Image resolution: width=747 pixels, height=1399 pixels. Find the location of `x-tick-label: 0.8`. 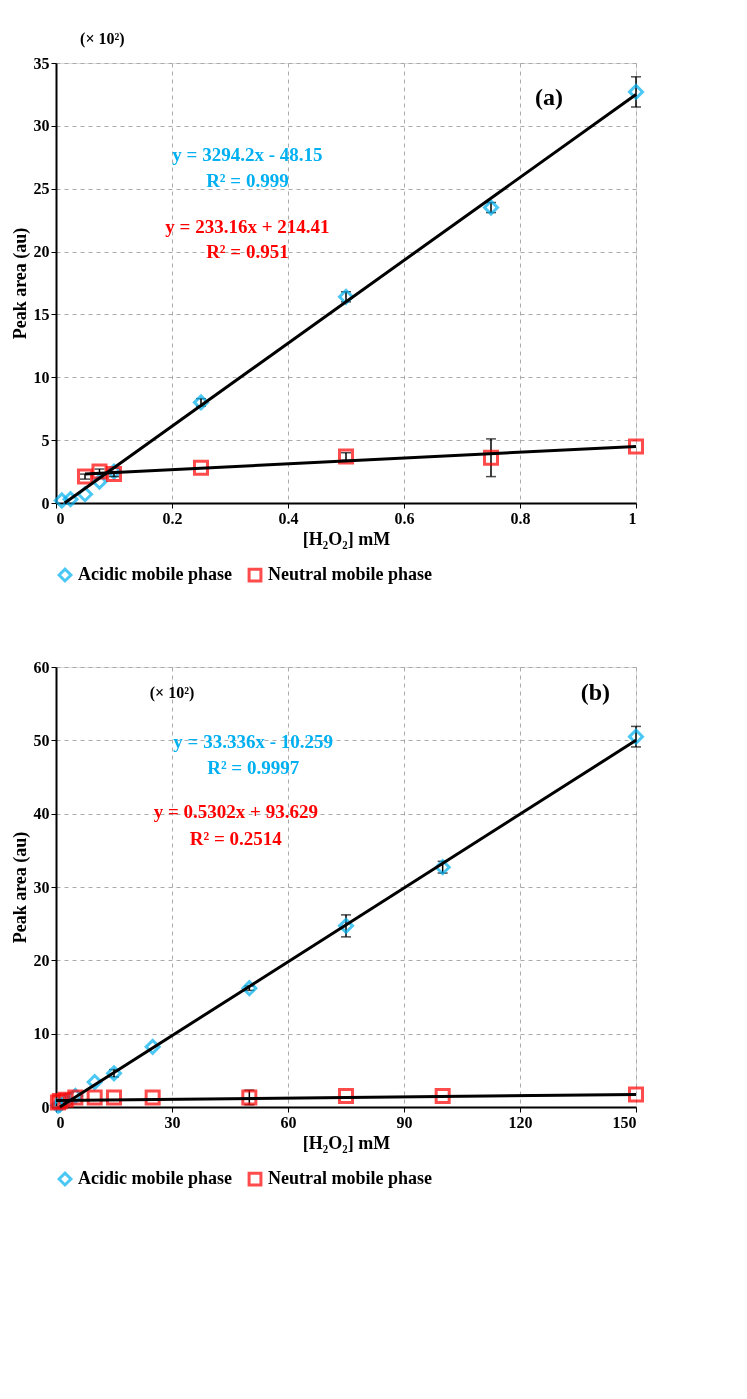

x-tick-label: 0.8 is located at coordinates (520, 518).